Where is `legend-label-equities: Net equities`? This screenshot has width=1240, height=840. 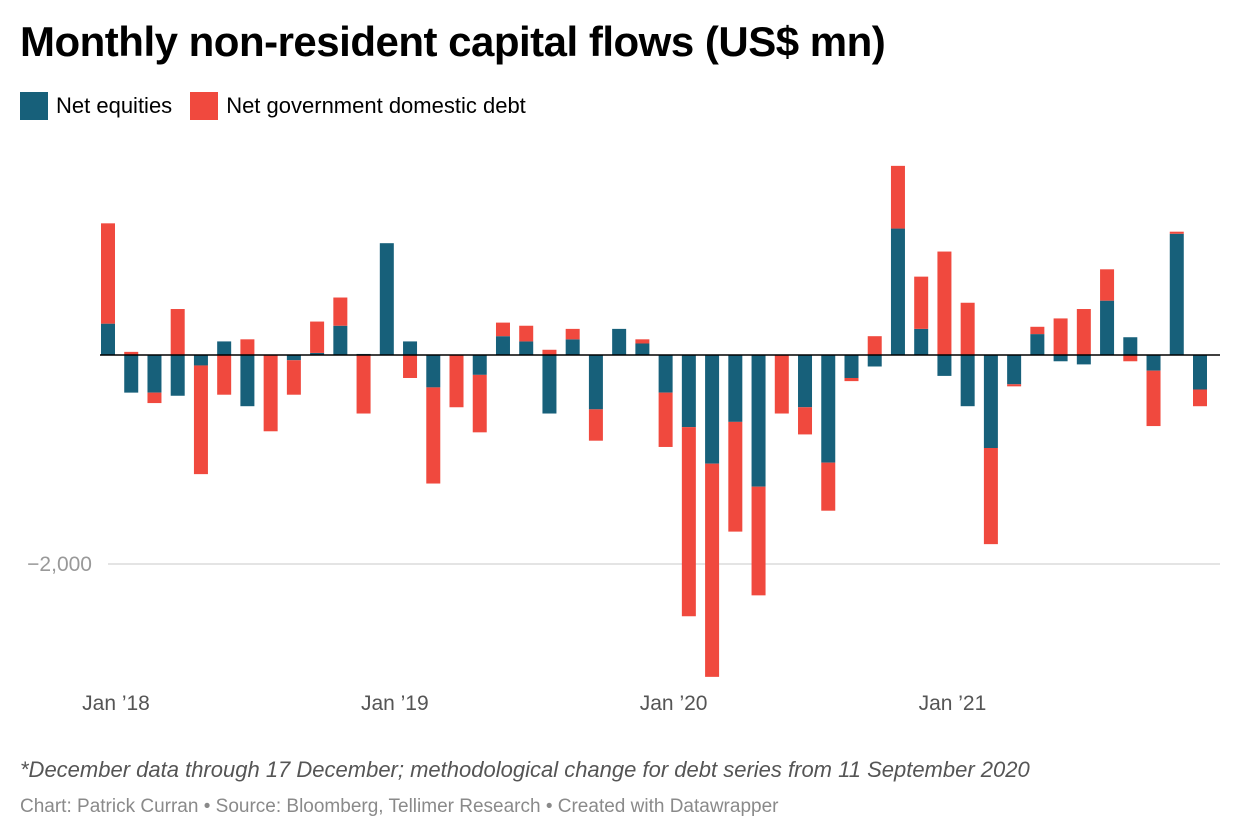
legend-label-equities: Net equities is located at coordinates (114, 105).